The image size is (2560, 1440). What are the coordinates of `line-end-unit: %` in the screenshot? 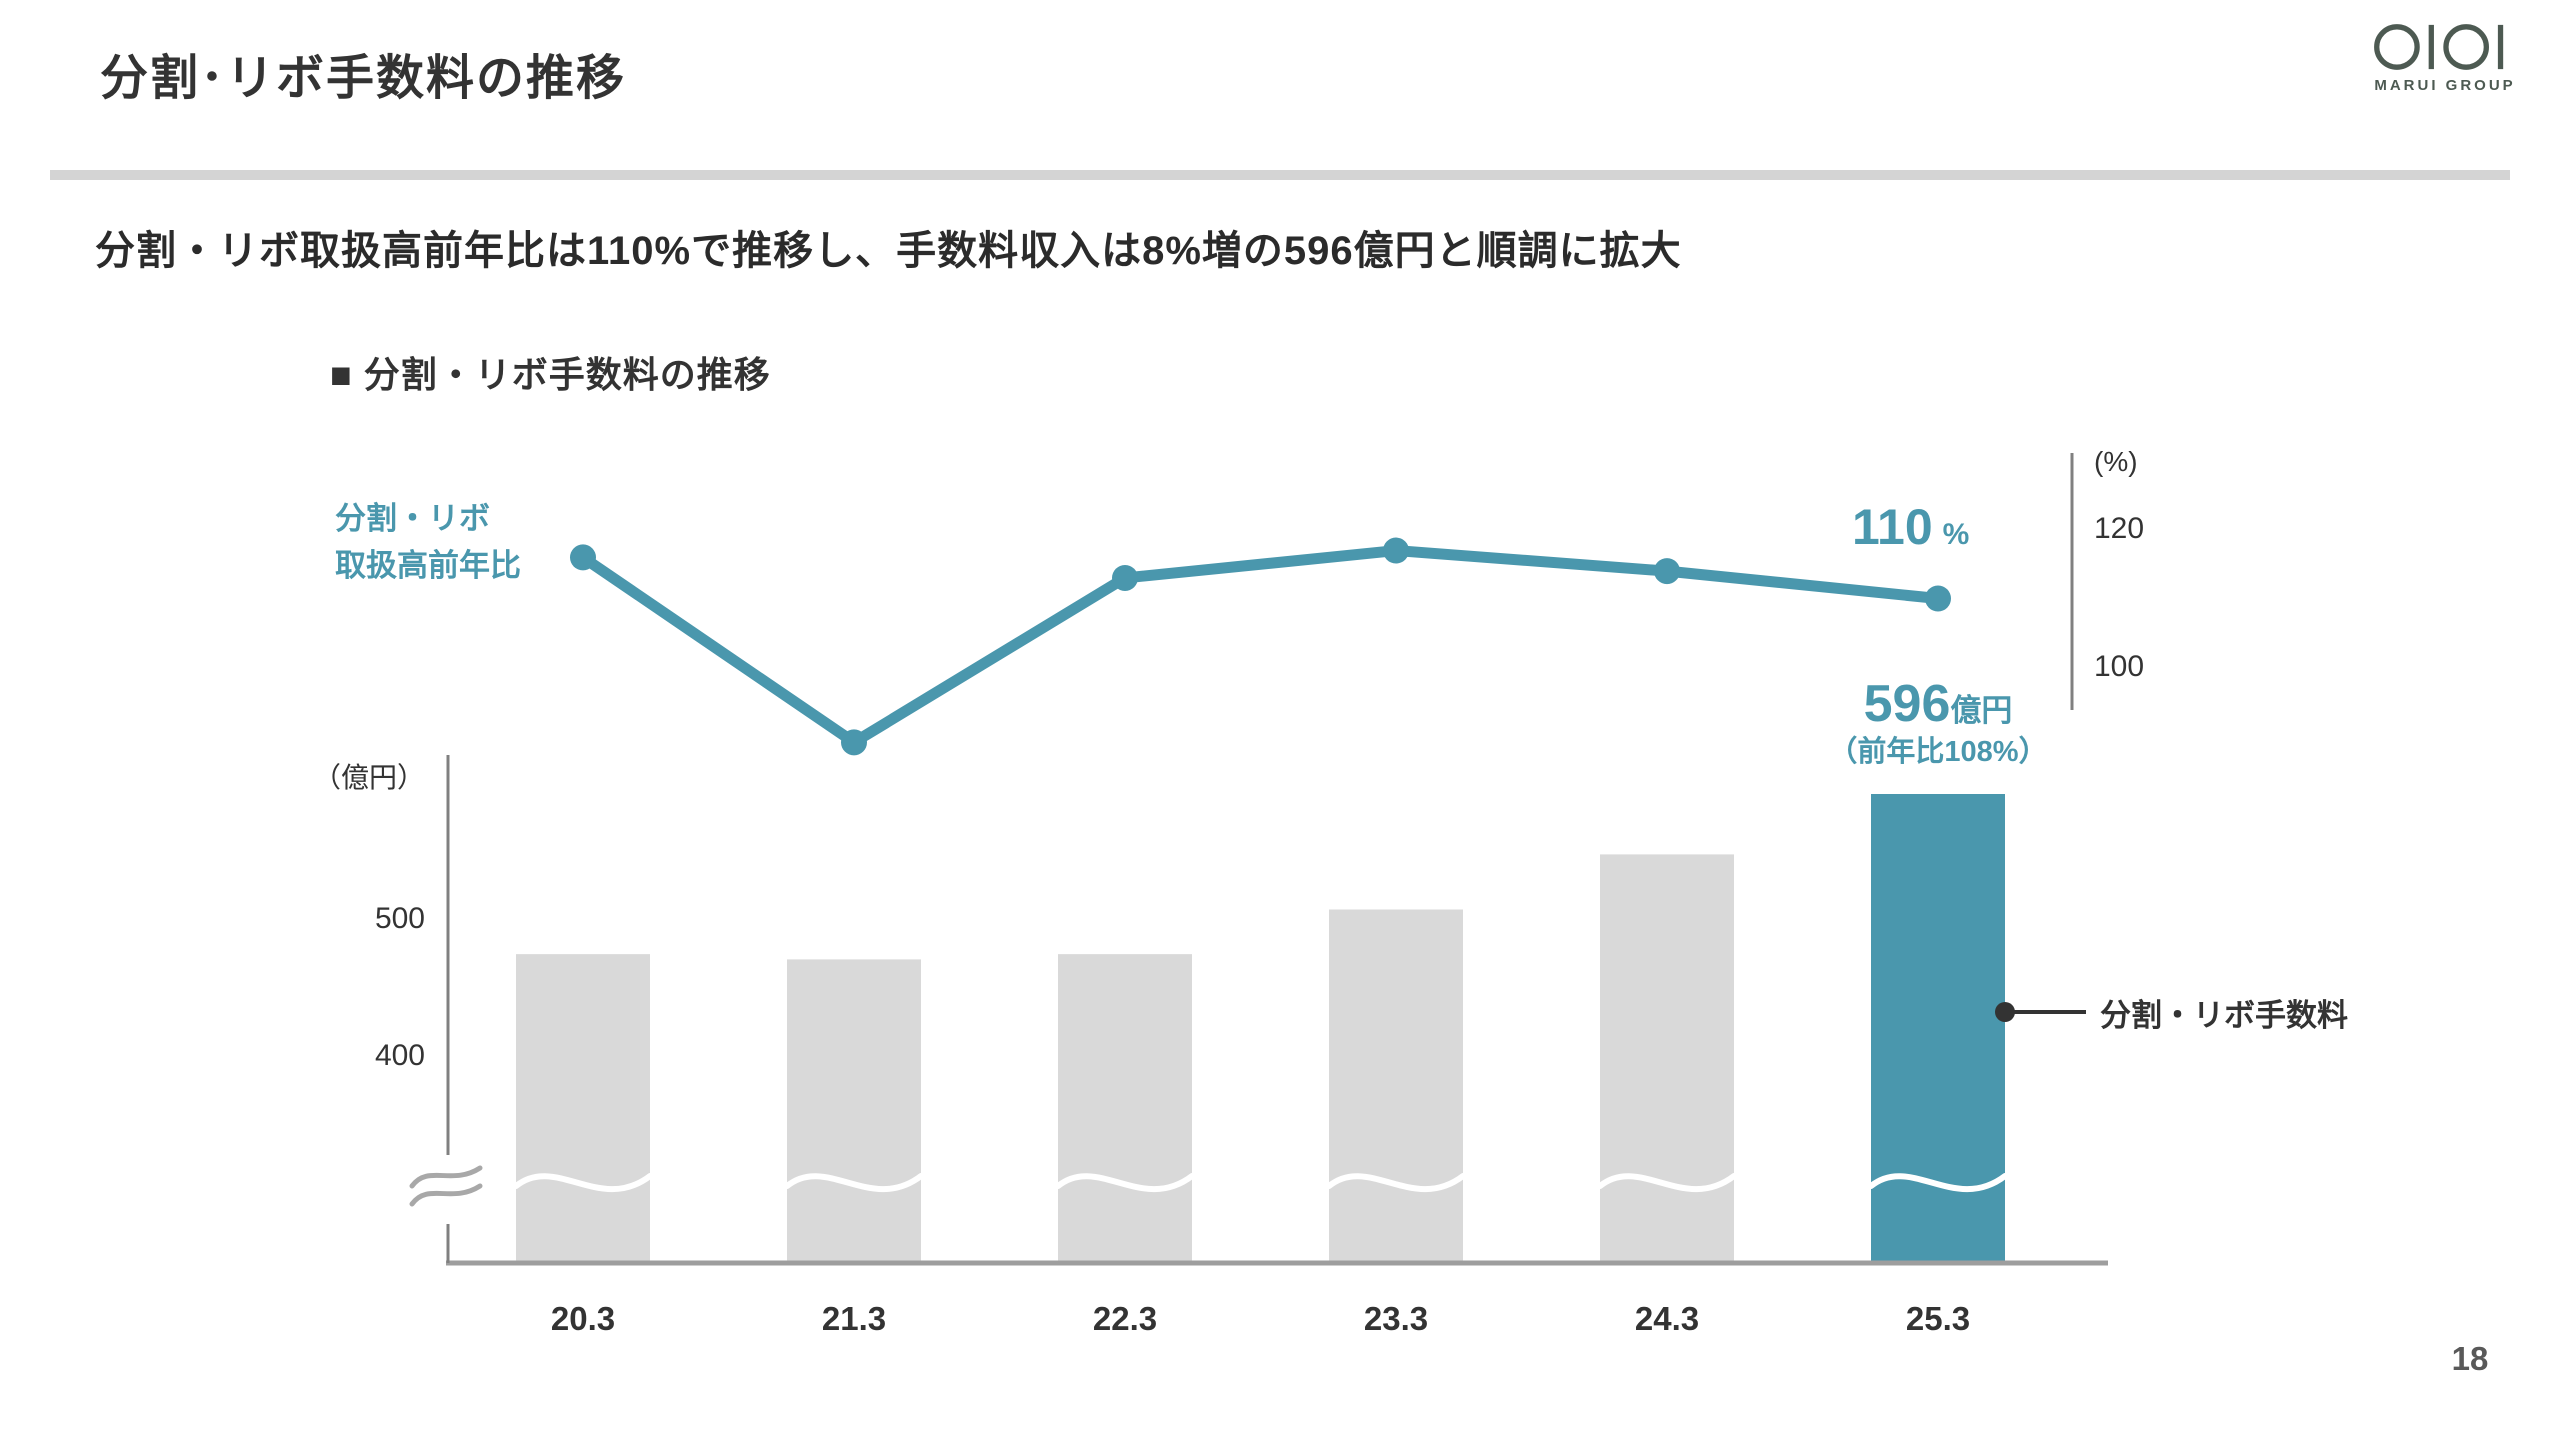 It's located at (1956, 534).